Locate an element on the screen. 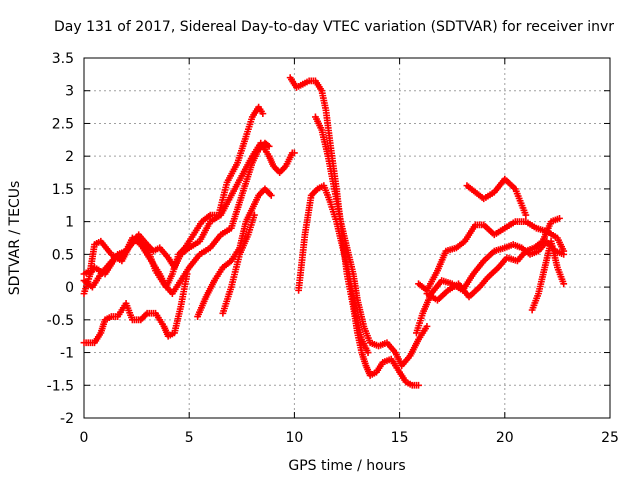 The height and width of the screenshot is (480, 640). x-tick-label: 20 is located at coordinates (505, 438).